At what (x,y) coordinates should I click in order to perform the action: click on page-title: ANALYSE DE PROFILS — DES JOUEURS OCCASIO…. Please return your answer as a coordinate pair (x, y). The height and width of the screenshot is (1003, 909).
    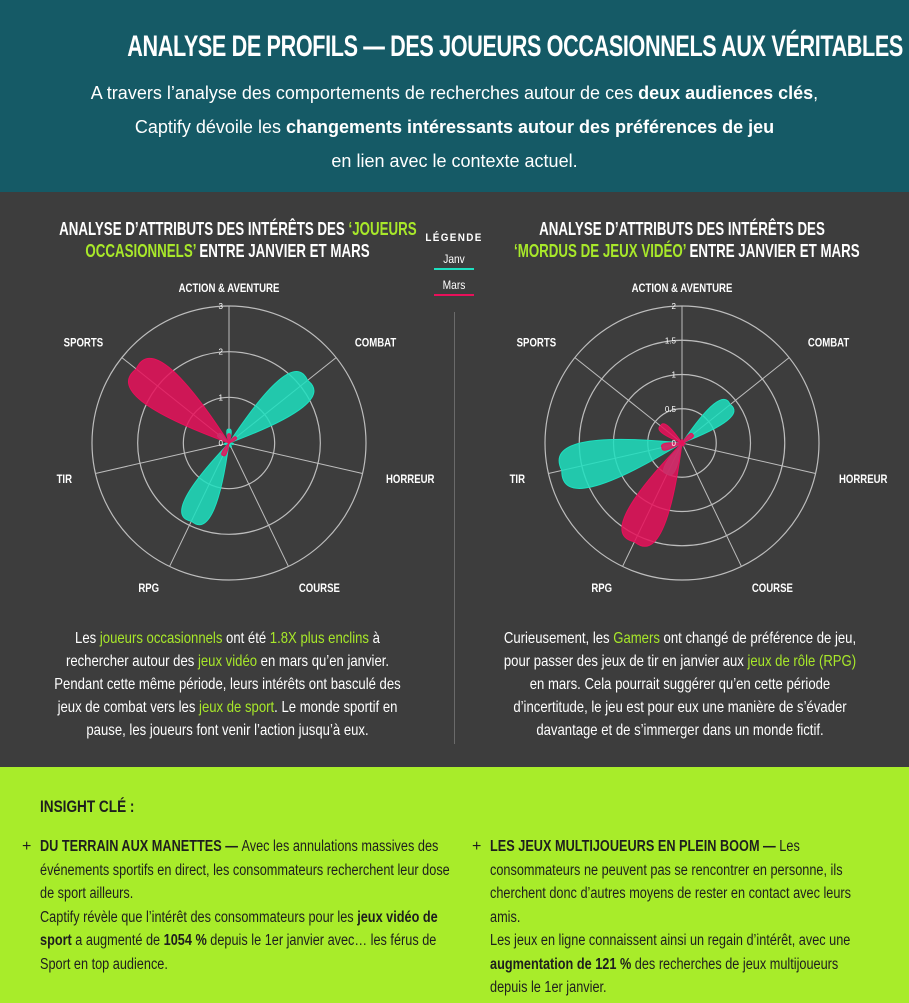
    Looking at the image, I should click on (515, 46).